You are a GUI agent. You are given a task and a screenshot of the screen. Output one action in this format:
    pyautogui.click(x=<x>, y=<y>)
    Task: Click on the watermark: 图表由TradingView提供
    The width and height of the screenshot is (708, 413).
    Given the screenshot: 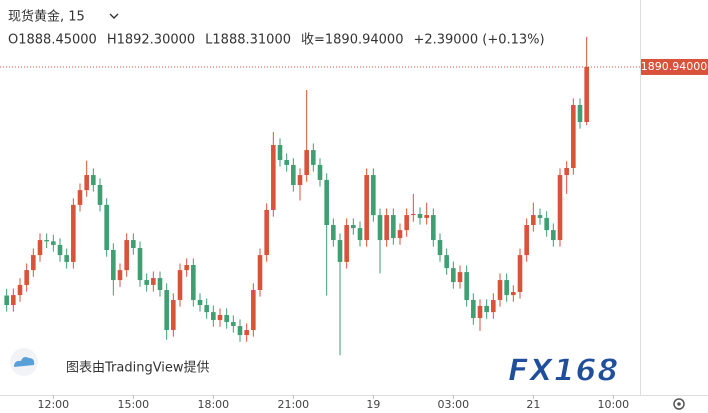 What is the action you would take?
    pyautogui.click(x=138, y=368)
    